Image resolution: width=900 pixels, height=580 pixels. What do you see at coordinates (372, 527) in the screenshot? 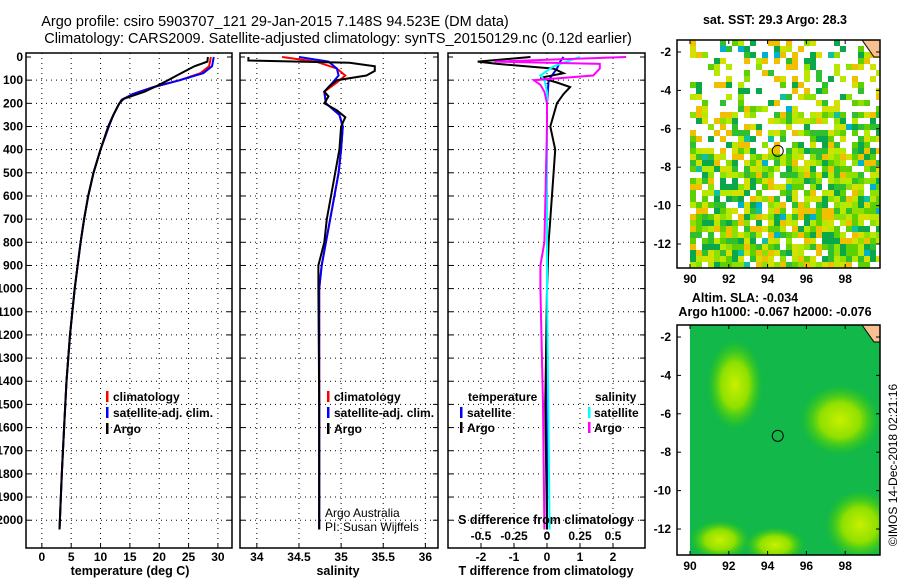
I see `annotation-pi: PI: Susan Wijffels` at bounding box center [372, 527].